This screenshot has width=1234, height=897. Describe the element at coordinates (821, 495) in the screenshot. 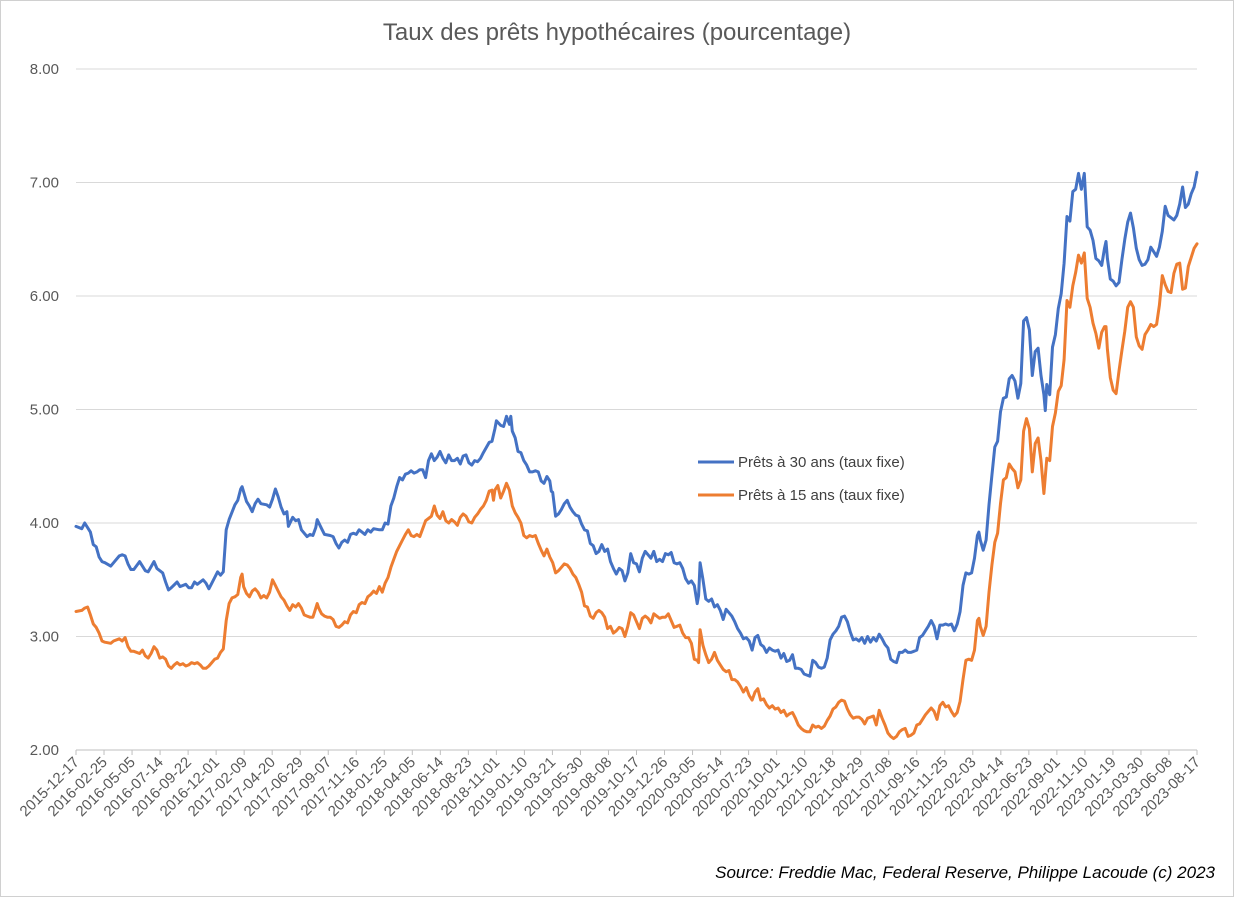

I see `legend-label-2: Prêts à 15 ans (taux fixe)` at that location.